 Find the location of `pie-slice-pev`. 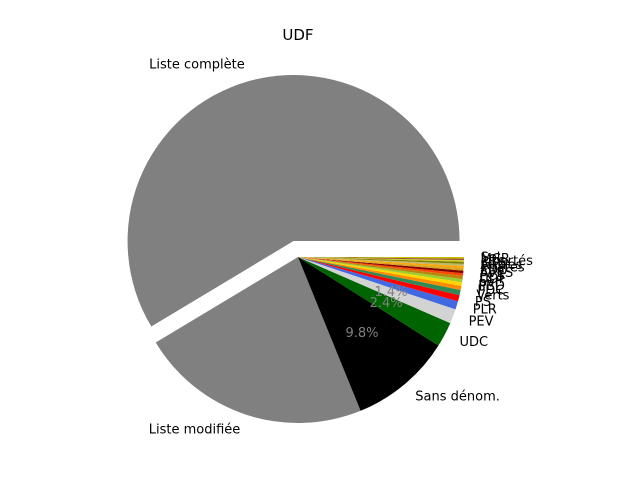

pie-slice-pev is located at coordinates (377, 290).